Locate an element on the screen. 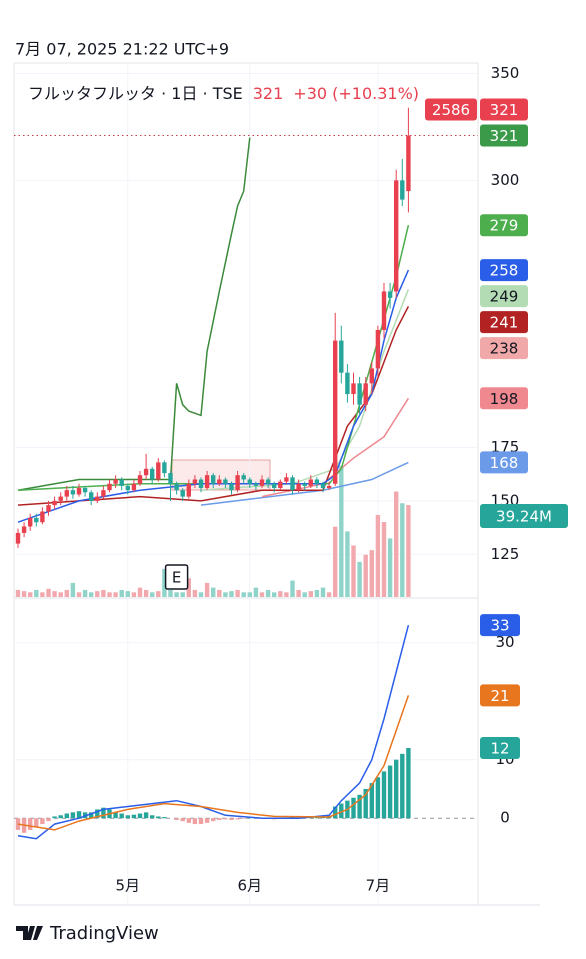  price-badge-label: 2586 is located at coordinates (451, 110).